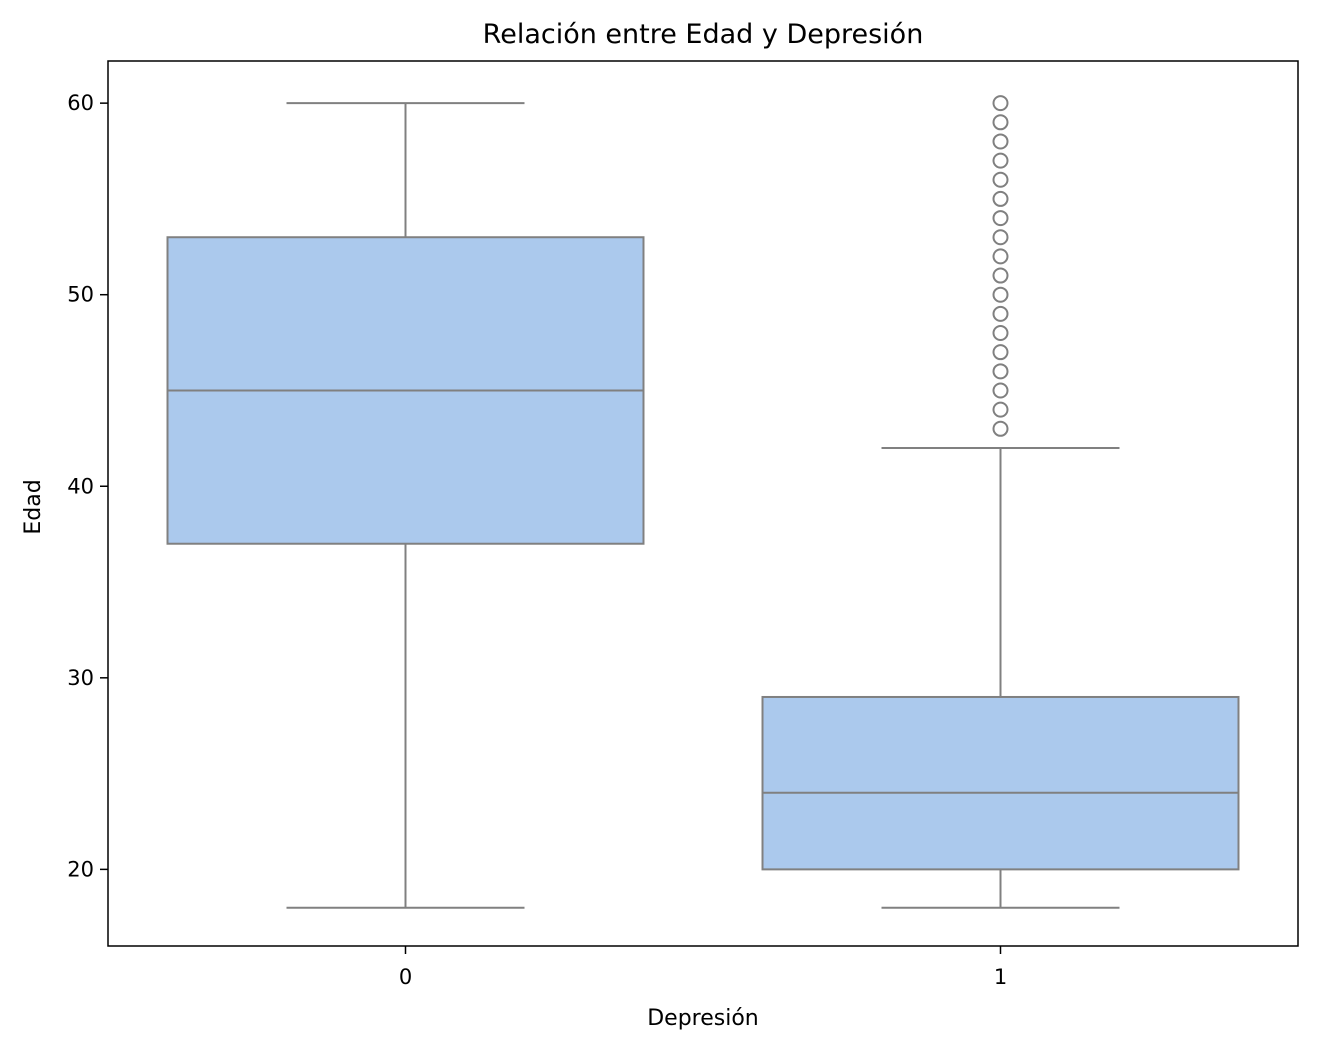  Describe the element at coordinates (33, 506) in the screenshot. I see `y-axis-label: Edad` at that location.